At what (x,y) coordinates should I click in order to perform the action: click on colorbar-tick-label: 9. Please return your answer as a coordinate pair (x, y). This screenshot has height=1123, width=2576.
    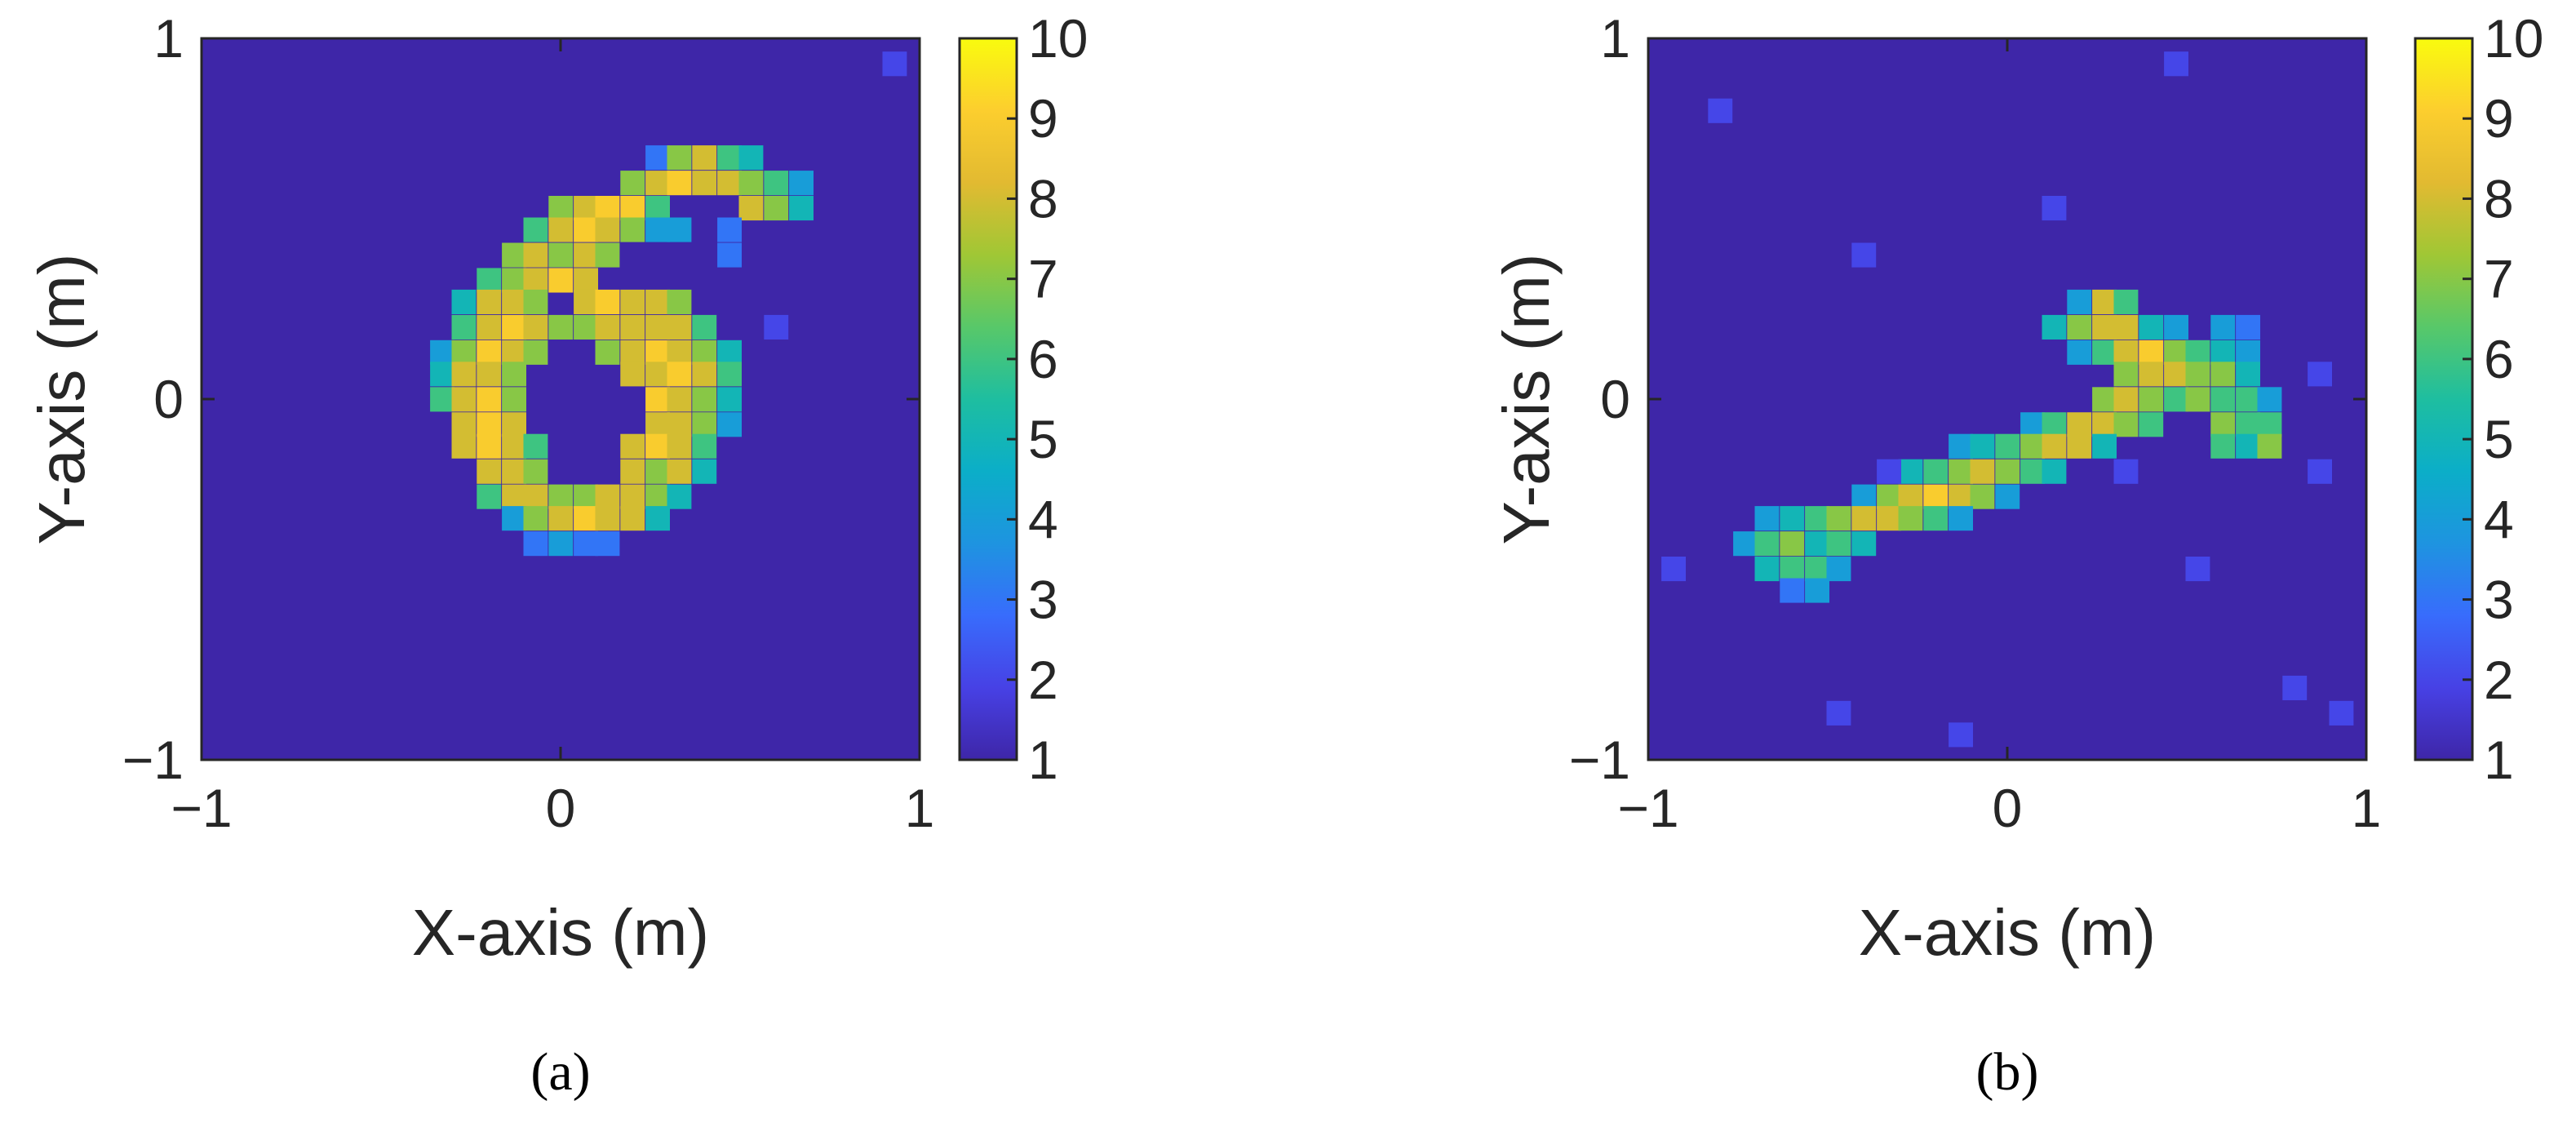
    Looking at the image, I should click on (2499, 118).